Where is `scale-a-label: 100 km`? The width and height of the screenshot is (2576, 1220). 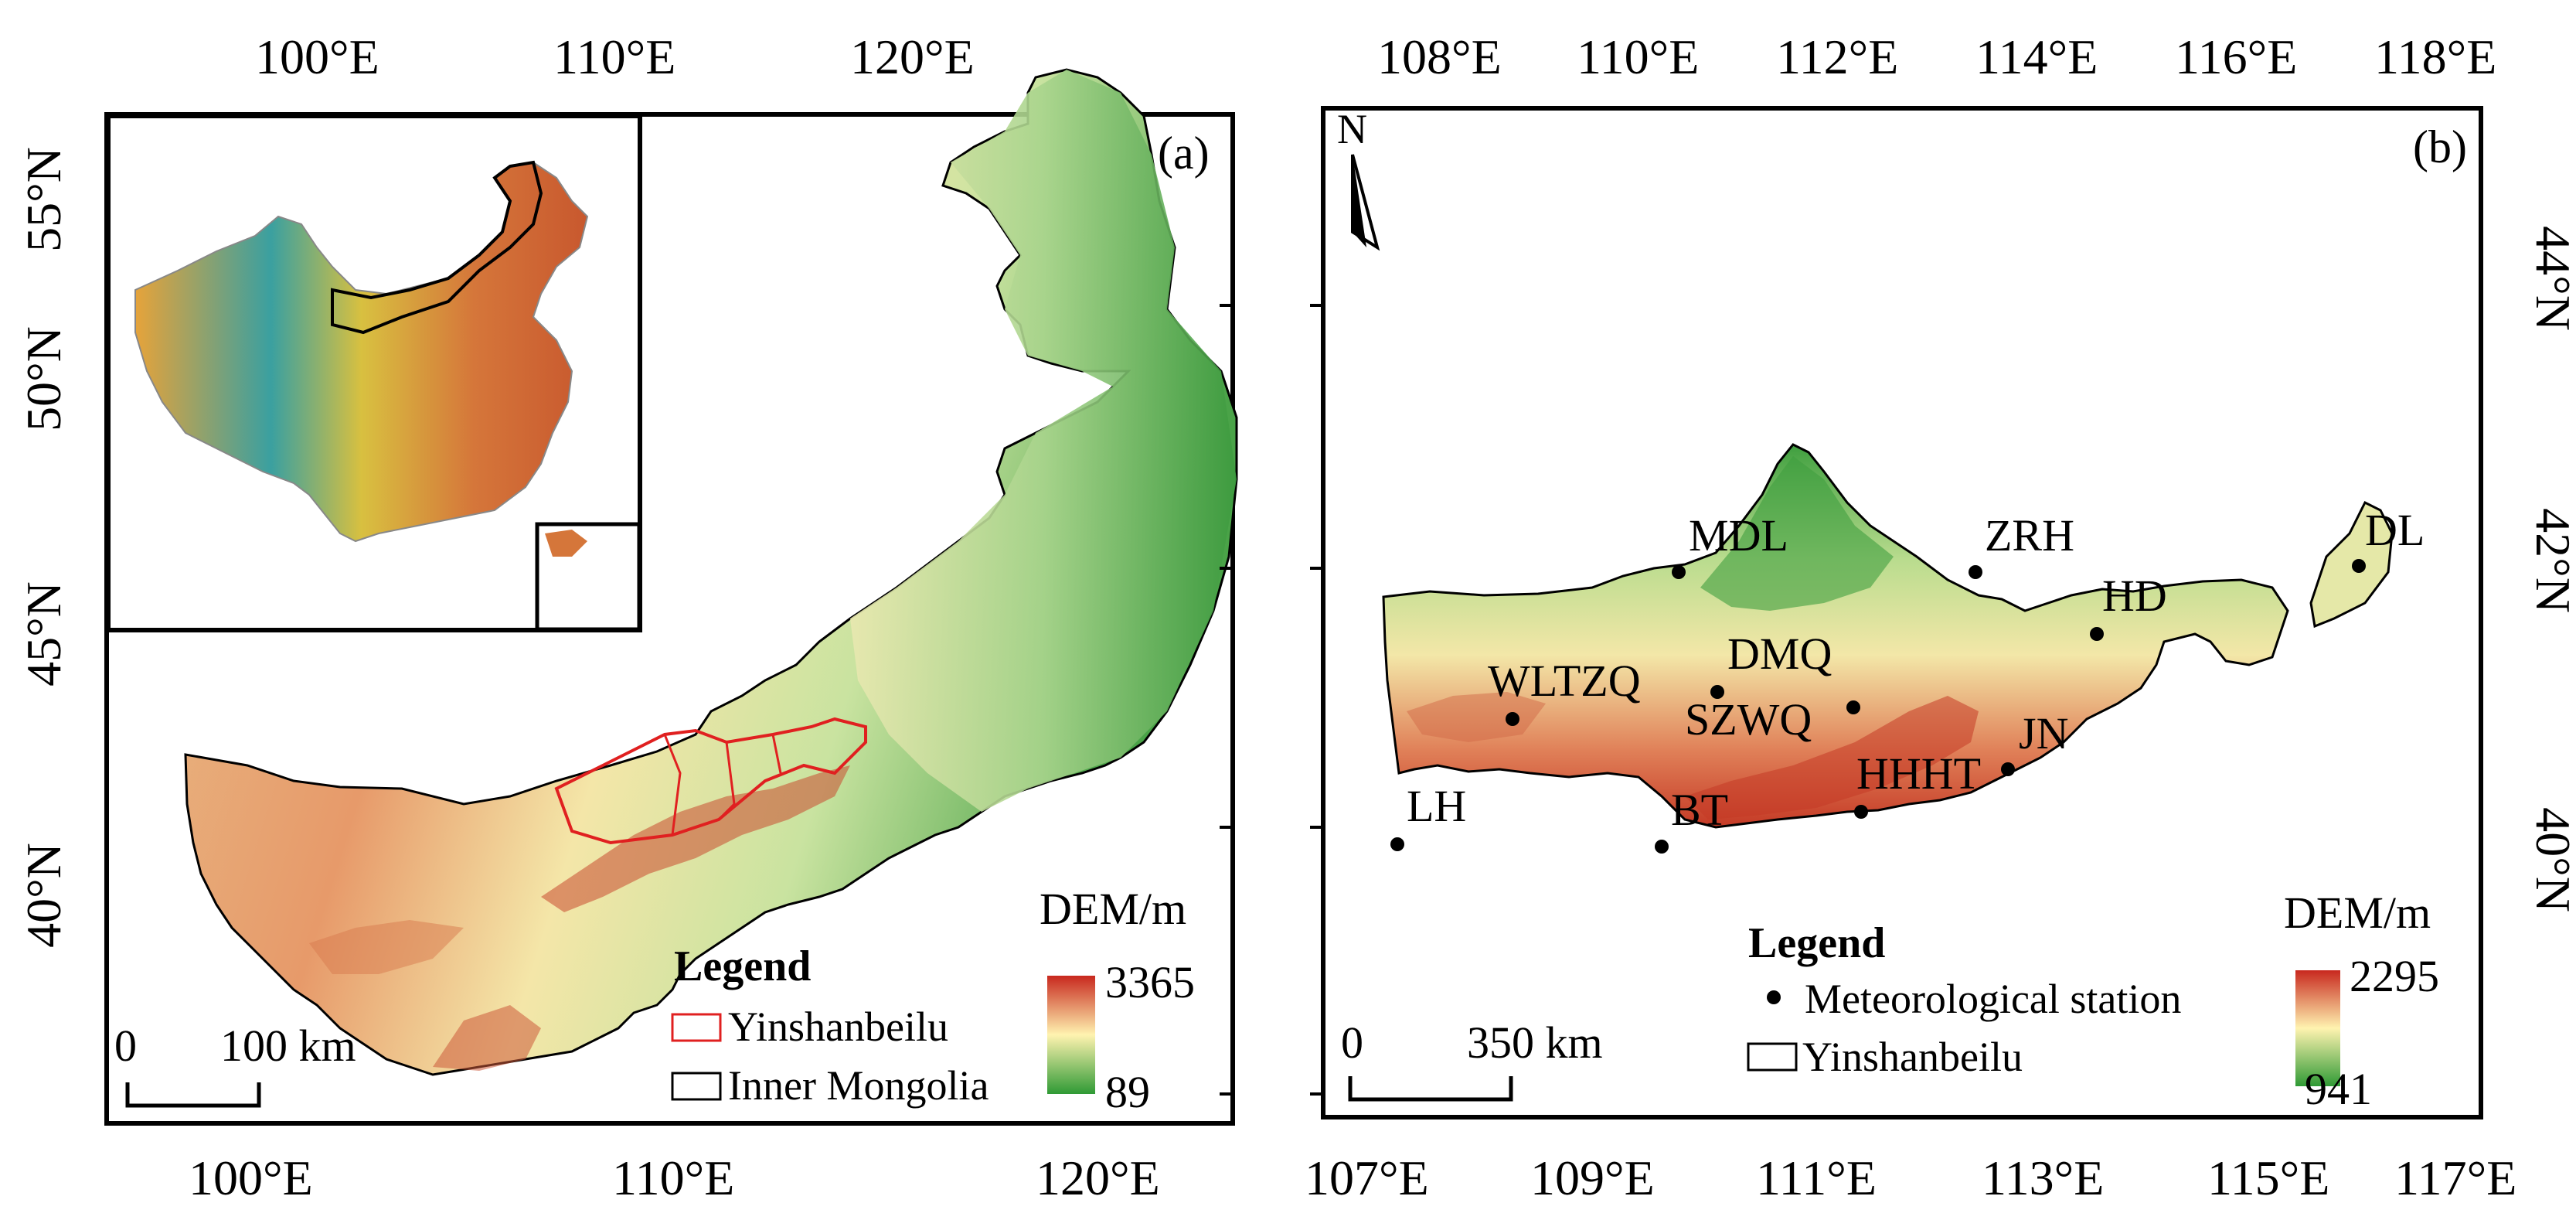 scale-a-label: 100 km is located at coordinates (288, 1046).